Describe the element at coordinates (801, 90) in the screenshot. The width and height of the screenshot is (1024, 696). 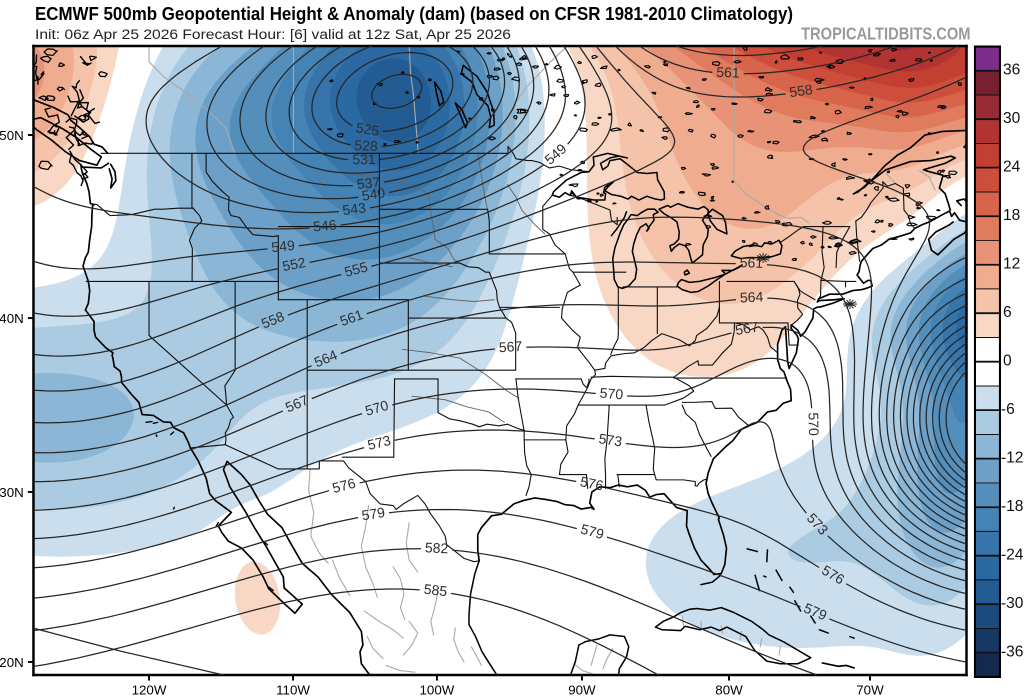
I see `svg-text: 558` at that location.